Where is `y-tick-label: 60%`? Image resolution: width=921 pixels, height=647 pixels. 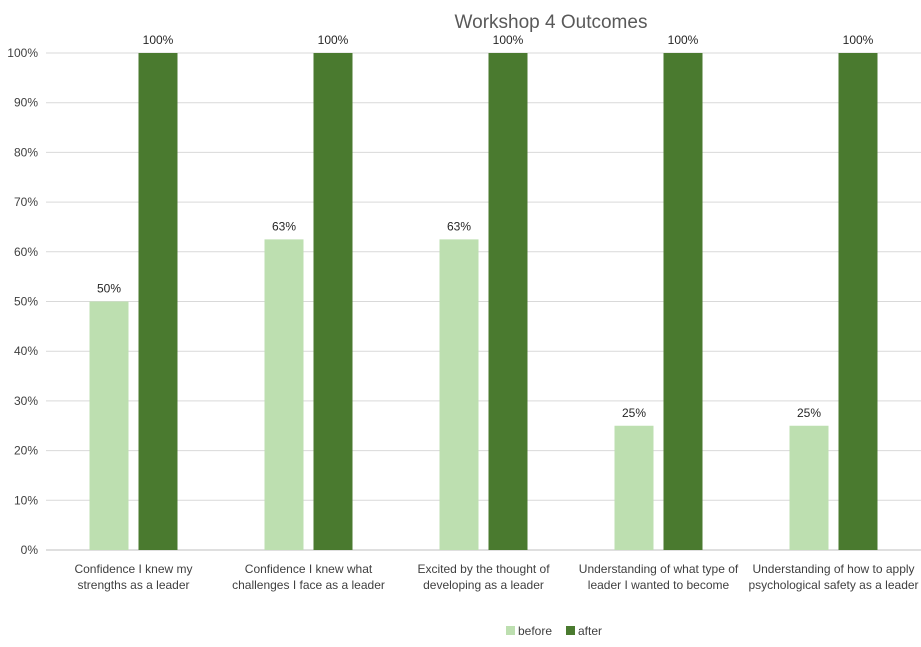 y-tick-label: 60% is located at coordinates (26, 252).